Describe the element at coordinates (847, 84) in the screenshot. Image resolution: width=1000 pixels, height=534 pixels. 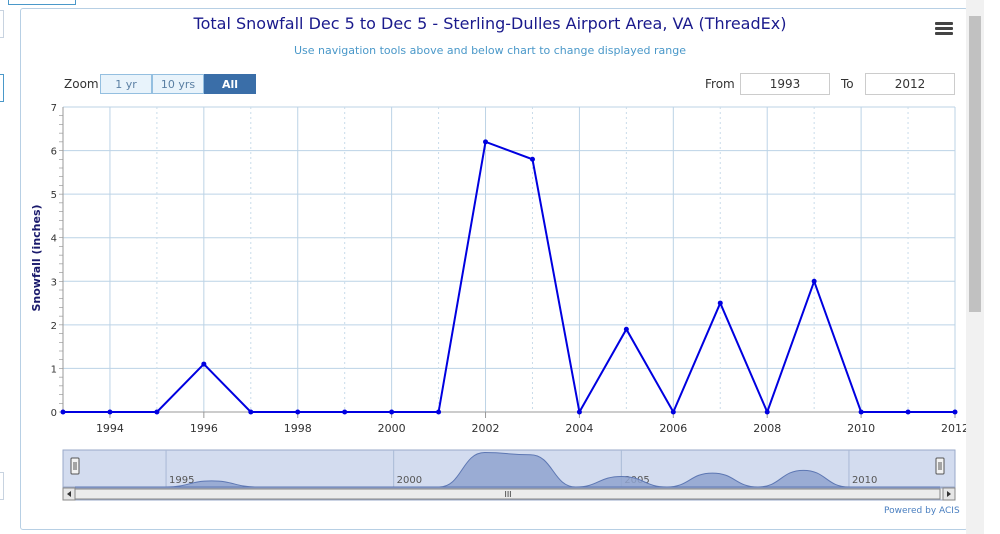
I see `to-label: To` at that location.